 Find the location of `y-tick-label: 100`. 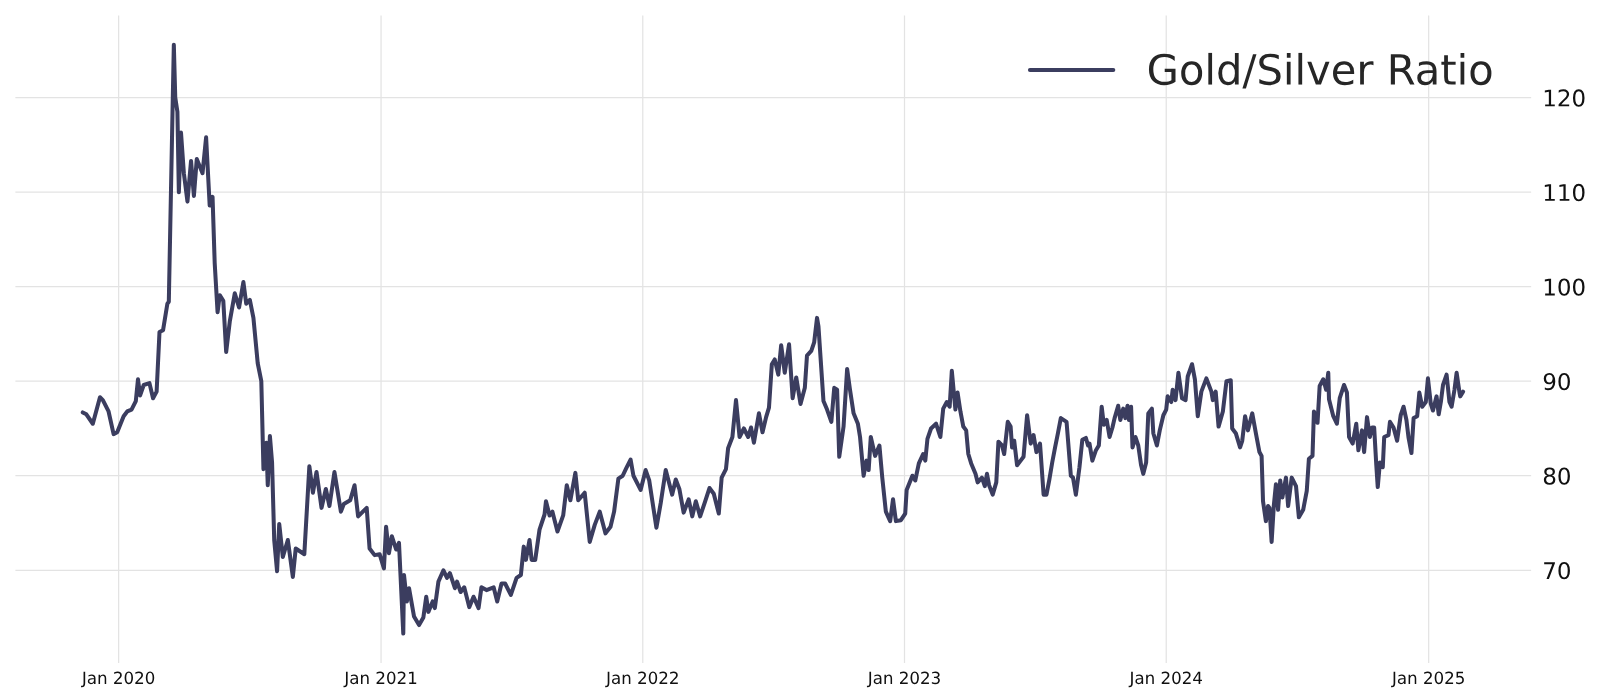

y-tick-label: 100 is located at coordinates (1564, 287).